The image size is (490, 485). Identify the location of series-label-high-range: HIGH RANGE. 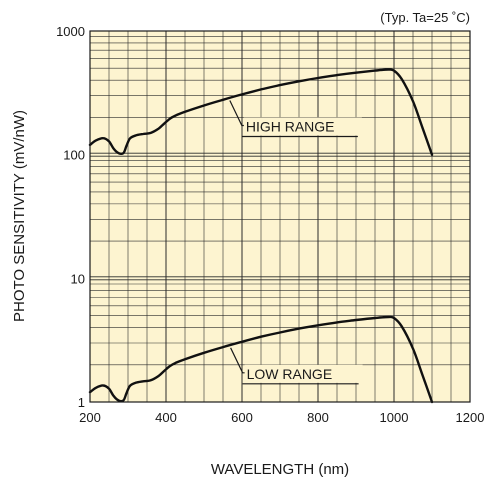
(290, 126).